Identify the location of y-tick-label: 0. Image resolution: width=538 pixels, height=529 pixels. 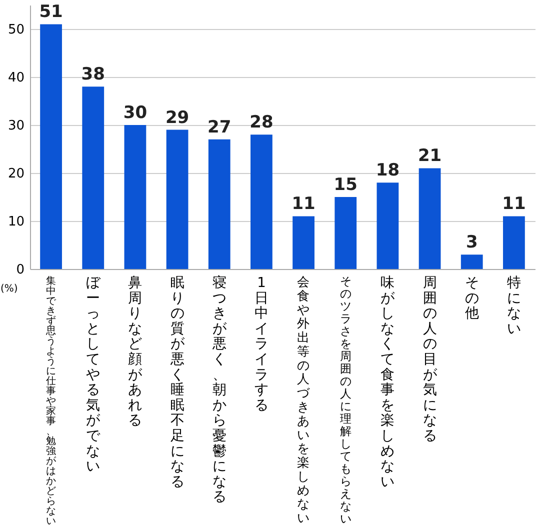
(20, 270).